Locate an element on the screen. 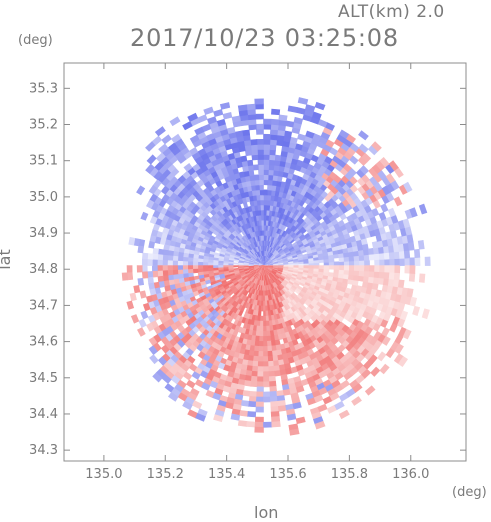  y-tick-label: 34.9 is located at coordinates (43, 233).